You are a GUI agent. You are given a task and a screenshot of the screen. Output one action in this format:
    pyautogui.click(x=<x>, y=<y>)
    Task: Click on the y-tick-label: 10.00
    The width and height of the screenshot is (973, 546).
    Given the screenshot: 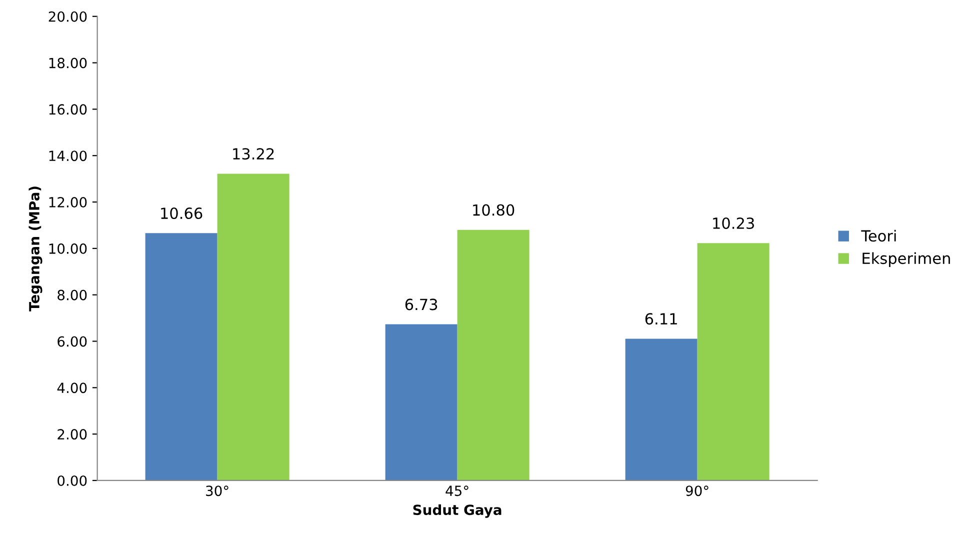 What is the action you would take?
    pyautogui.click(x=68, y=248)
    